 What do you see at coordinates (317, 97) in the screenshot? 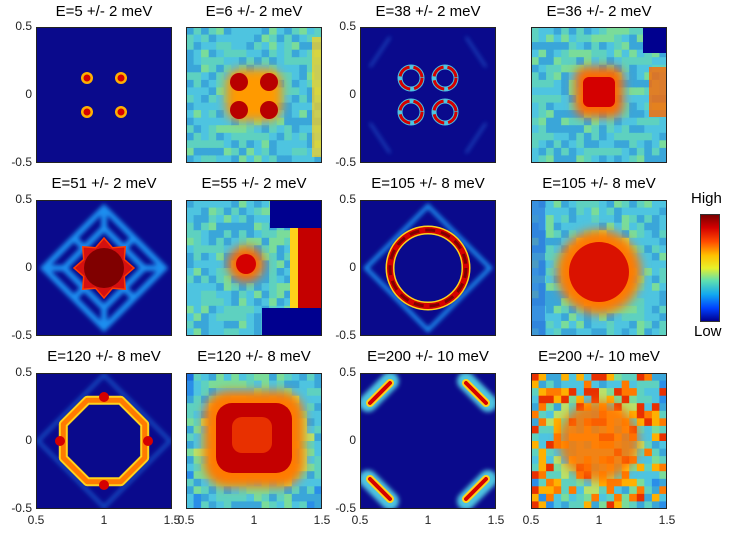
I see `edge-band` at bounding box center [317, 97].